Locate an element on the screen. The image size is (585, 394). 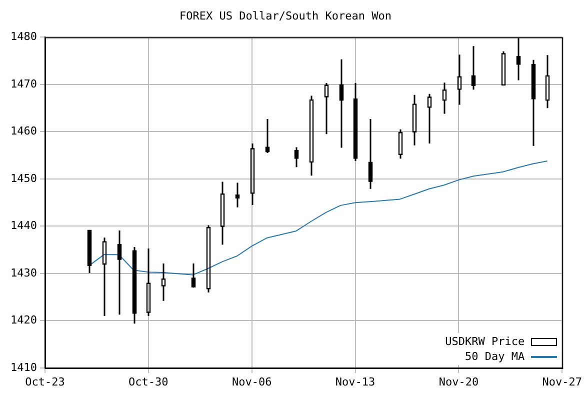
y-tick-label: 1450 is located at coordinates (23, 178).